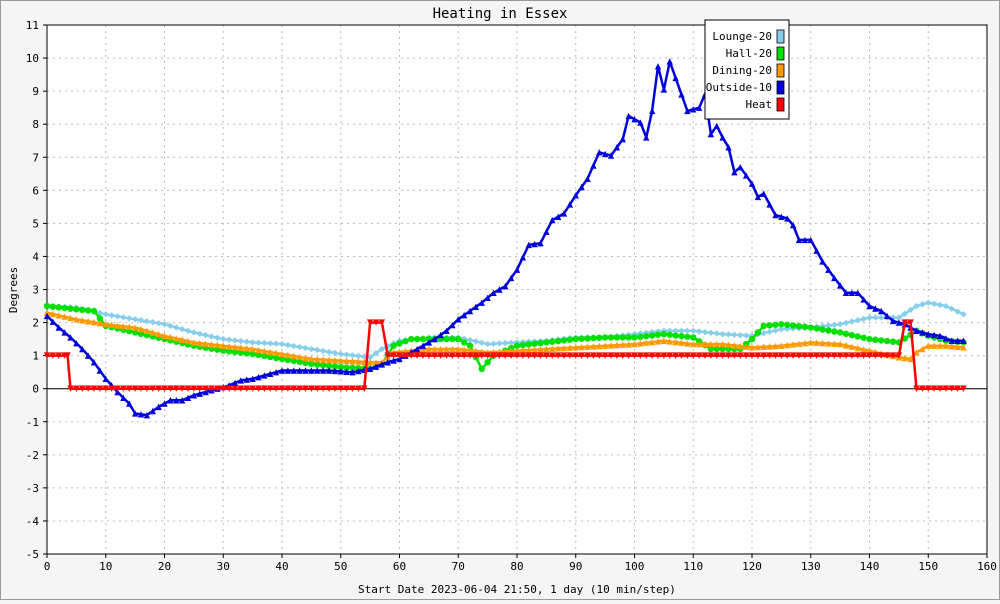  Describe the element at coordinates (35, 256) in the screenshot. I see `y-tick-label: 4` at that location.